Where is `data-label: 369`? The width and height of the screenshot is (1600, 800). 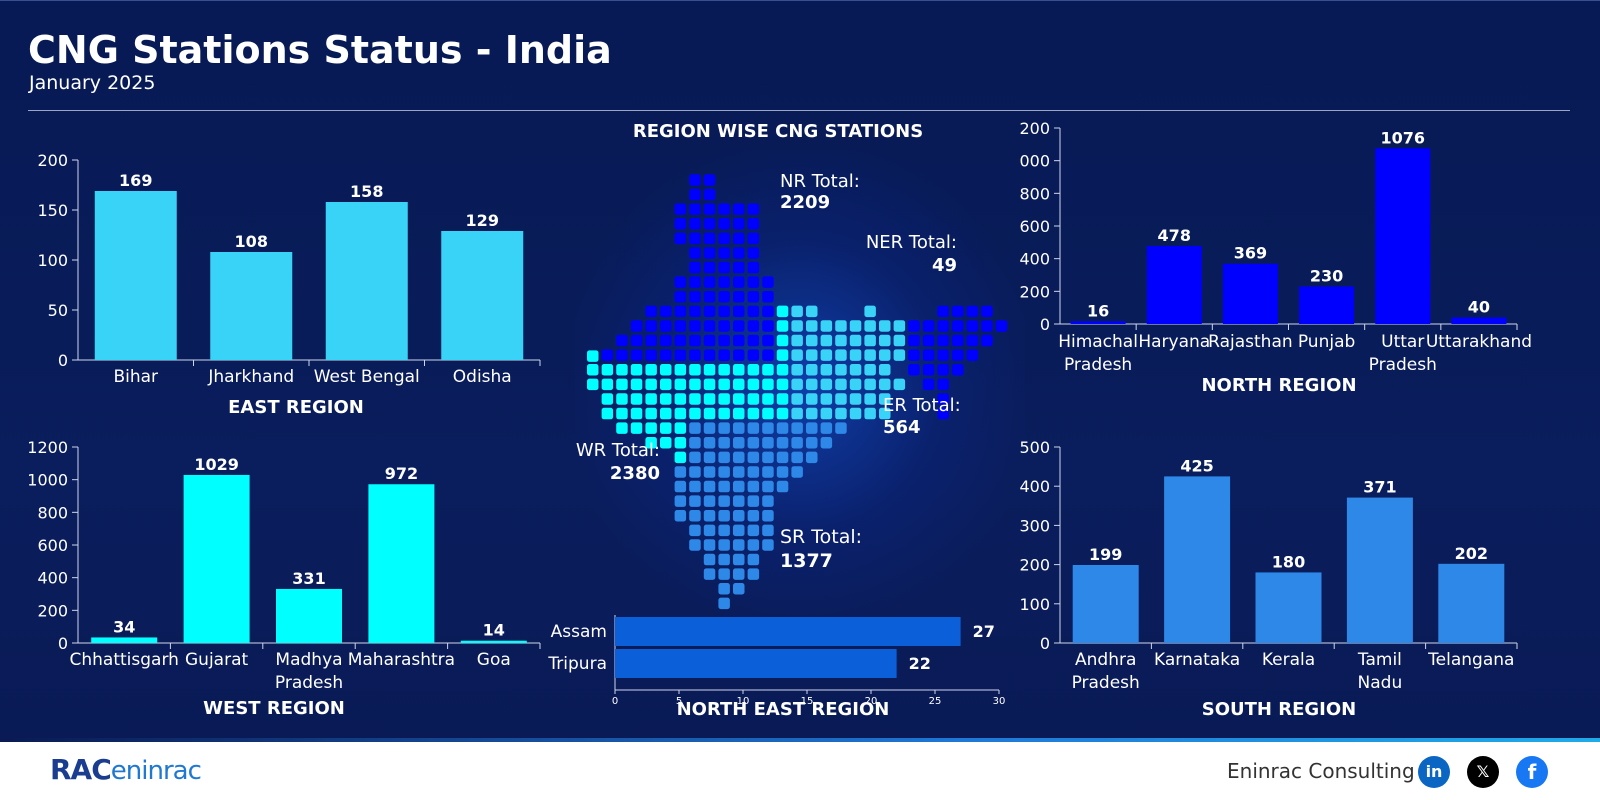 data-label: 369 is located at coordinates (1250, 253).